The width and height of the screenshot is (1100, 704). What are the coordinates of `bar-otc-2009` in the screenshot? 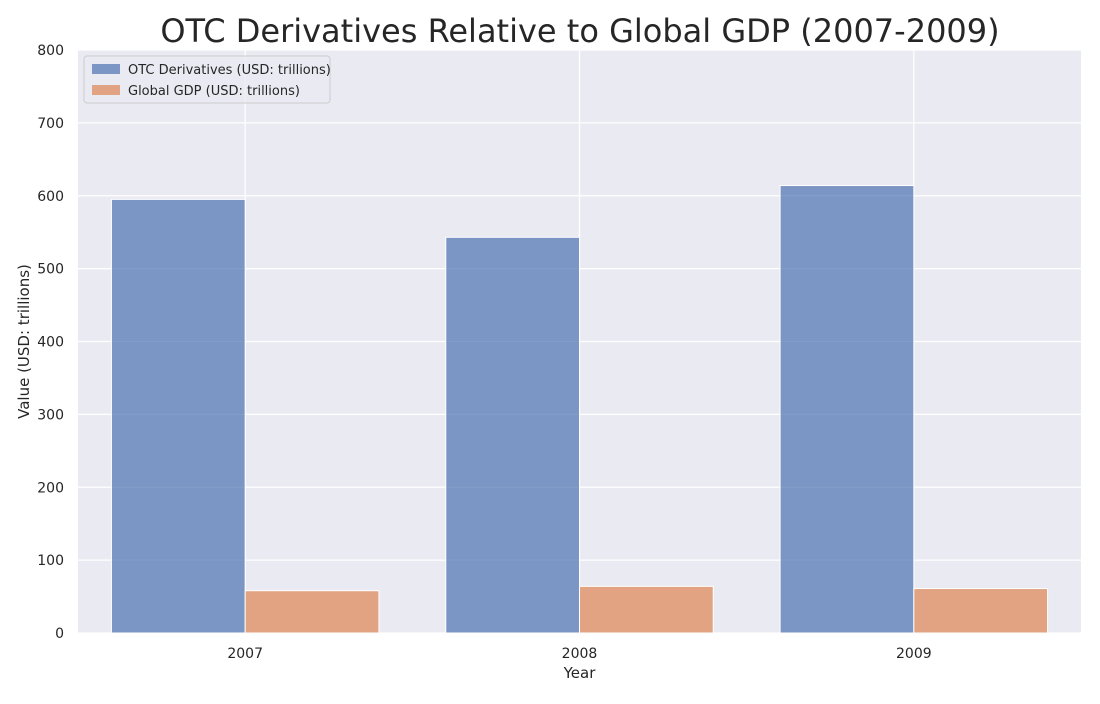 It's located at (847, 409).